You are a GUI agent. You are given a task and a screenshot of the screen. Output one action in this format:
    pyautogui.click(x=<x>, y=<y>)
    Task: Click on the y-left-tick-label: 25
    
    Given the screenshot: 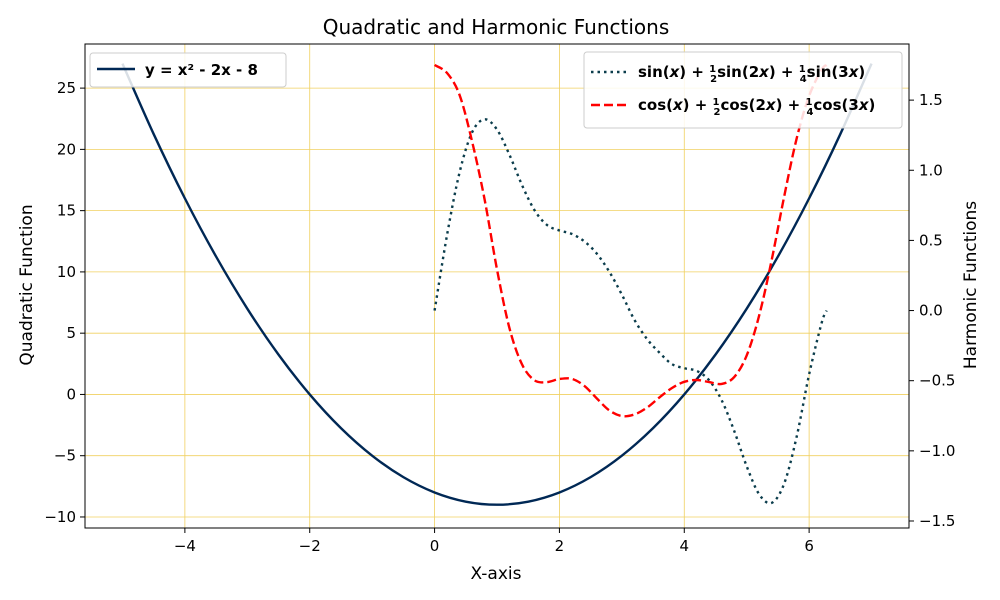 What is the action you would take?
    pyautogui.click(x=66, y=88)
    